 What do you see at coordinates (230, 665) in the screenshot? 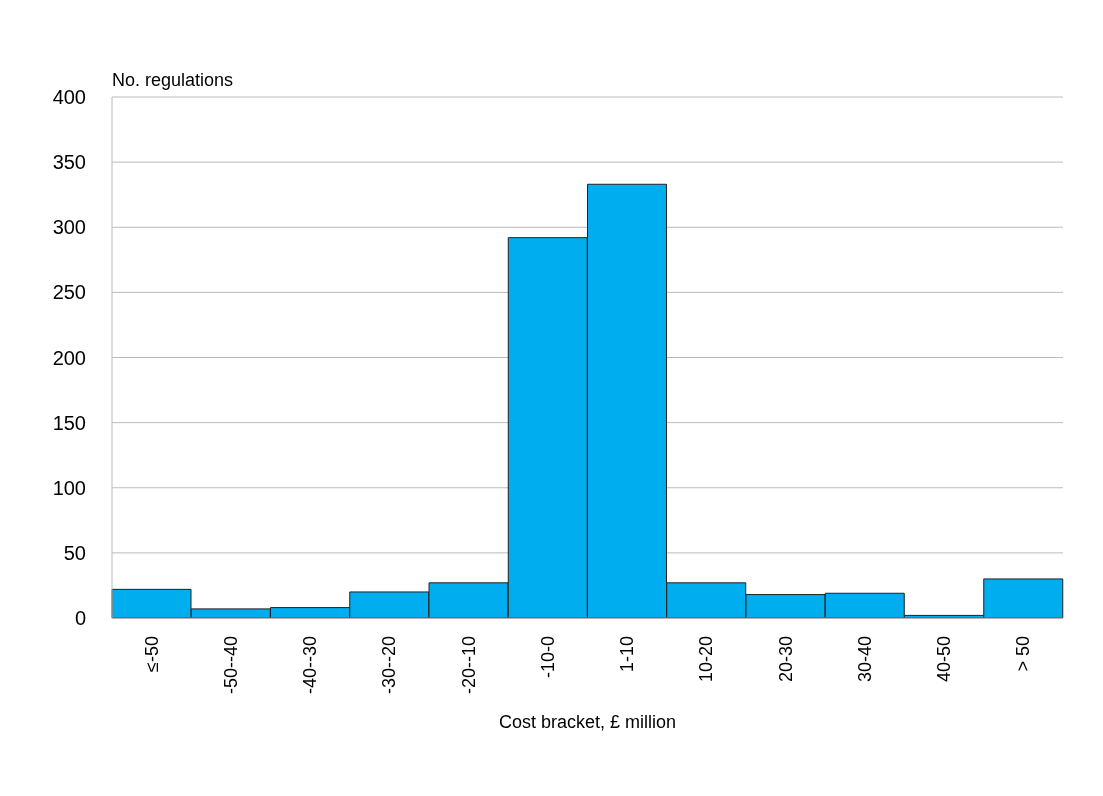
I see `x-tick-label: -50--40` at bounding box center [230, 665].